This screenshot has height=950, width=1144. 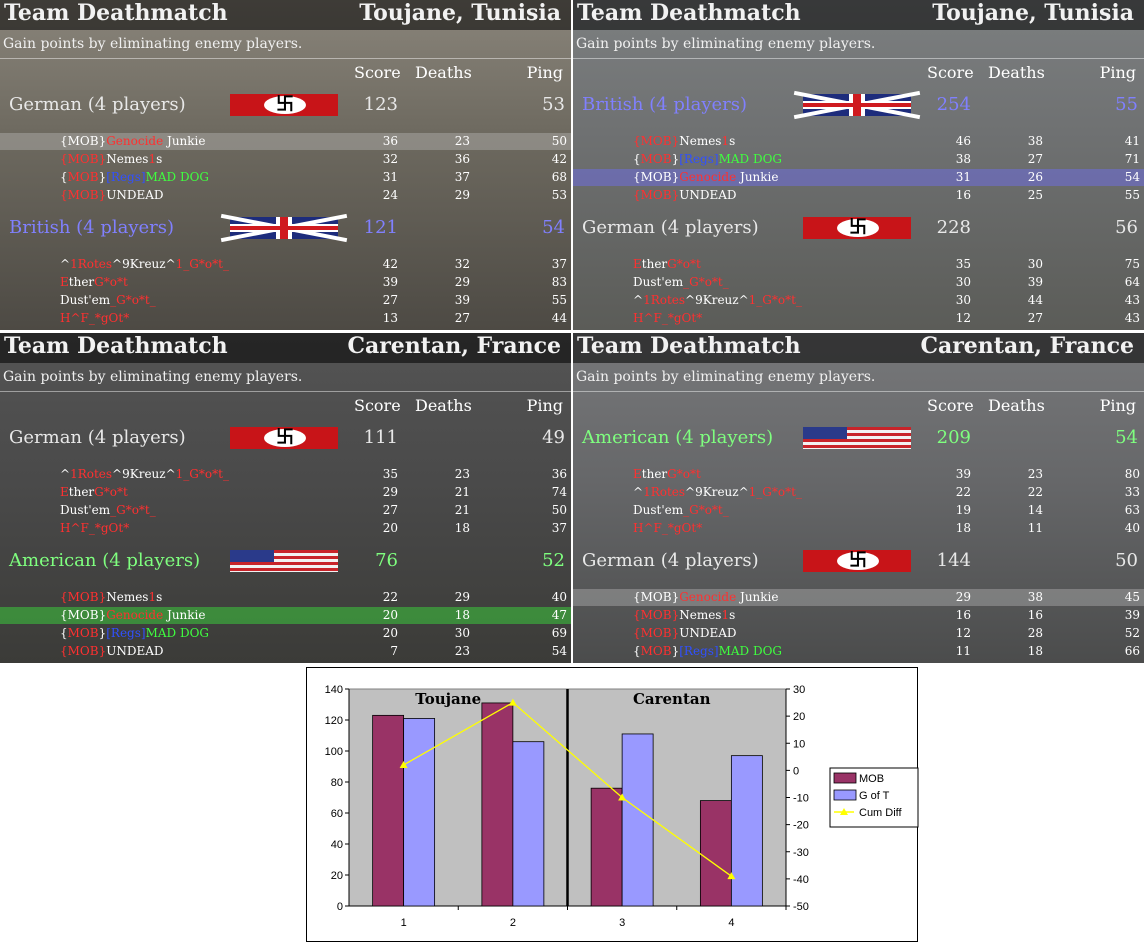 I want to click on name-segment: 1Rotes, so click(x=664, y=492).